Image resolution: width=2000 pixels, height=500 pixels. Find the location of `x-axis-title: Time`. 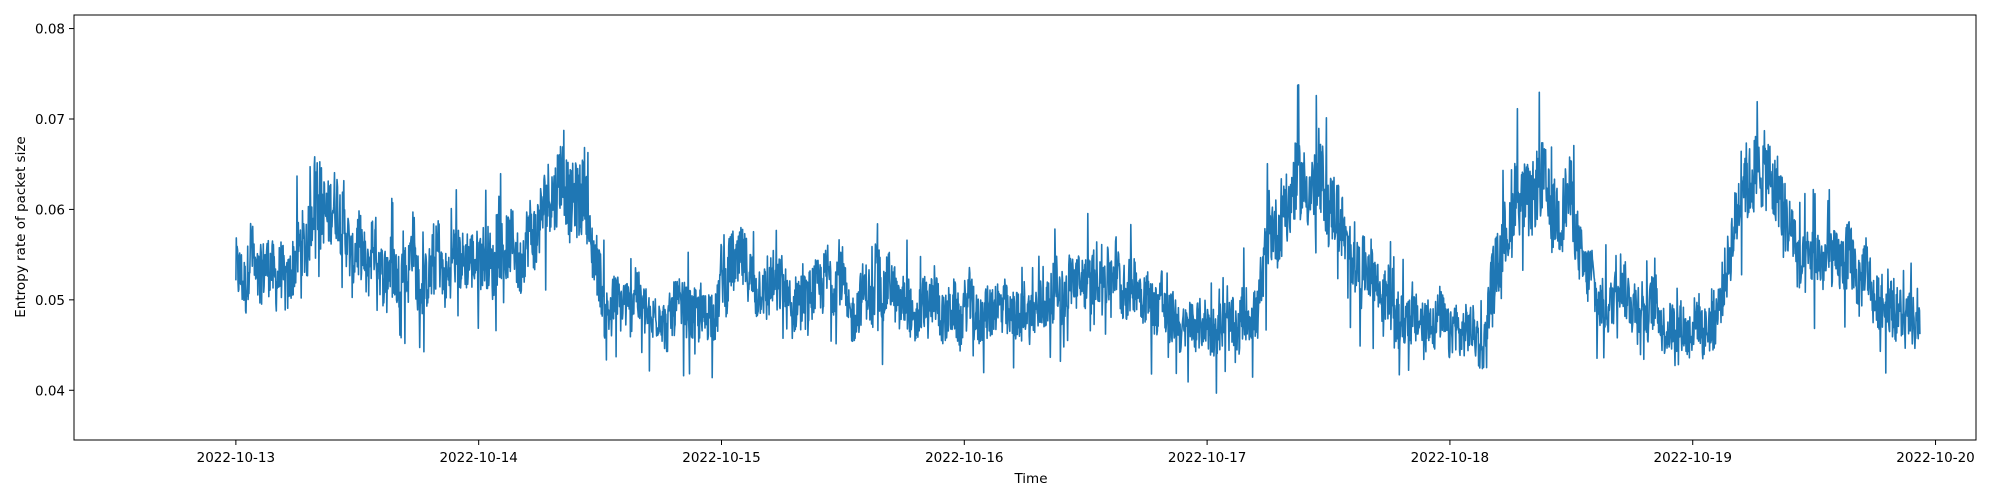

x-axis-title: Time is located at coordinates (1030, 479).